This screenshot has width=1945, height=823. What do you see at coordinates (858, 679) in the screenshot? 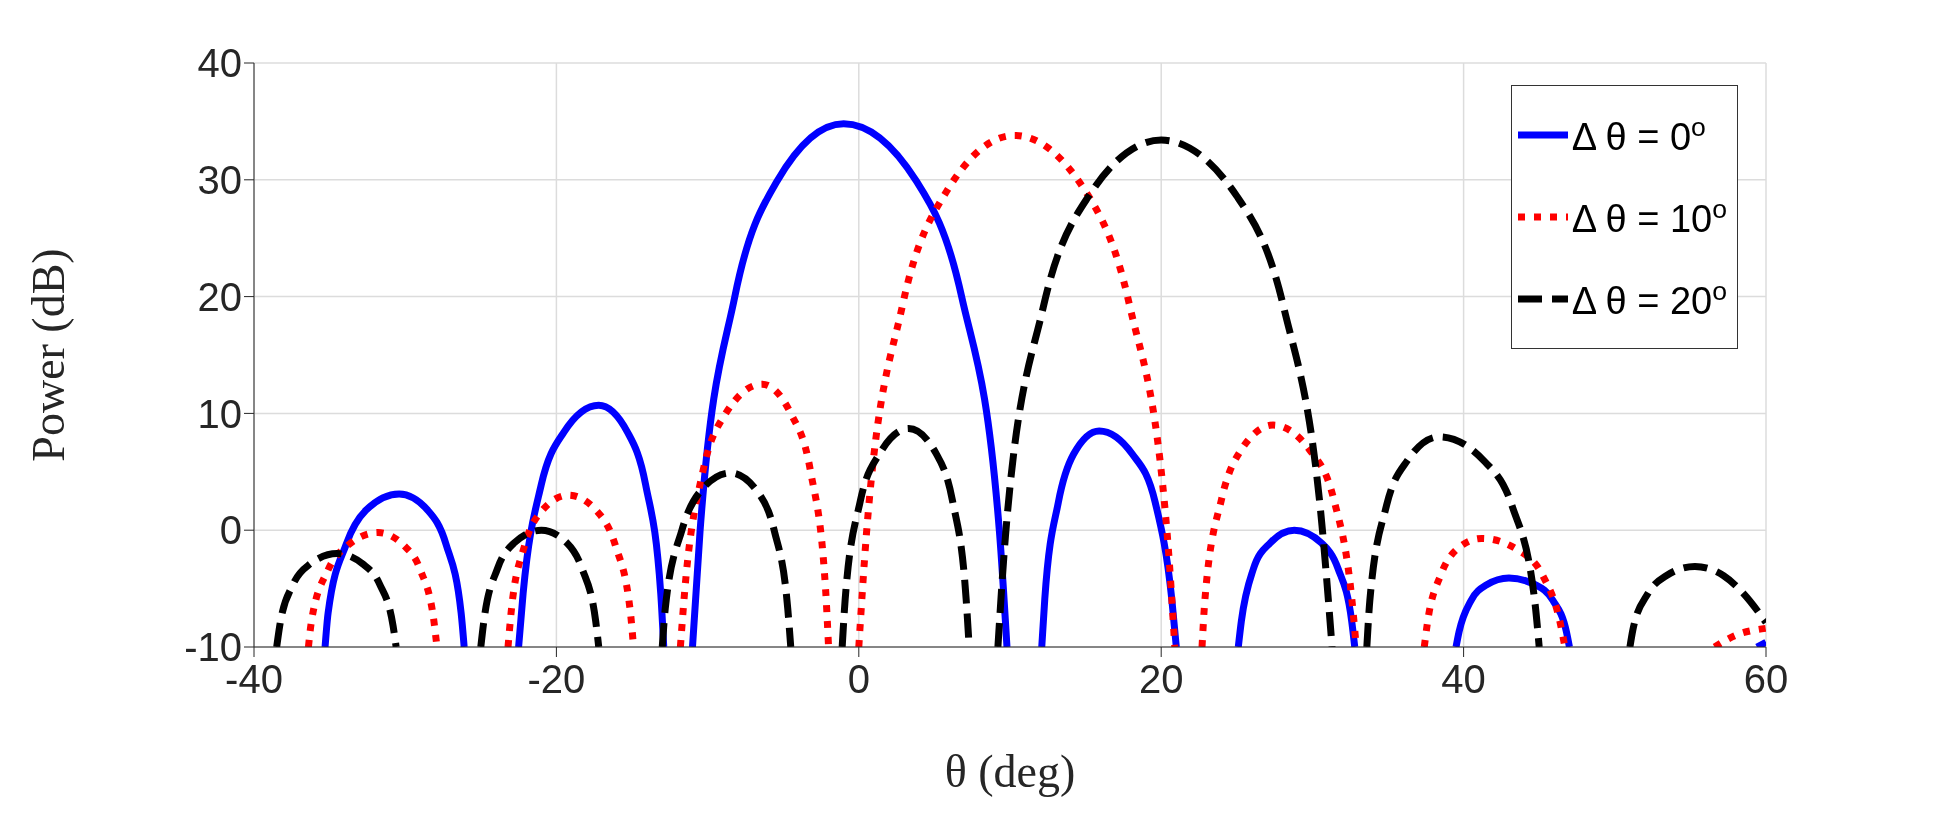
I see `x-tick-label: 0` at bounding box center [858, 679].